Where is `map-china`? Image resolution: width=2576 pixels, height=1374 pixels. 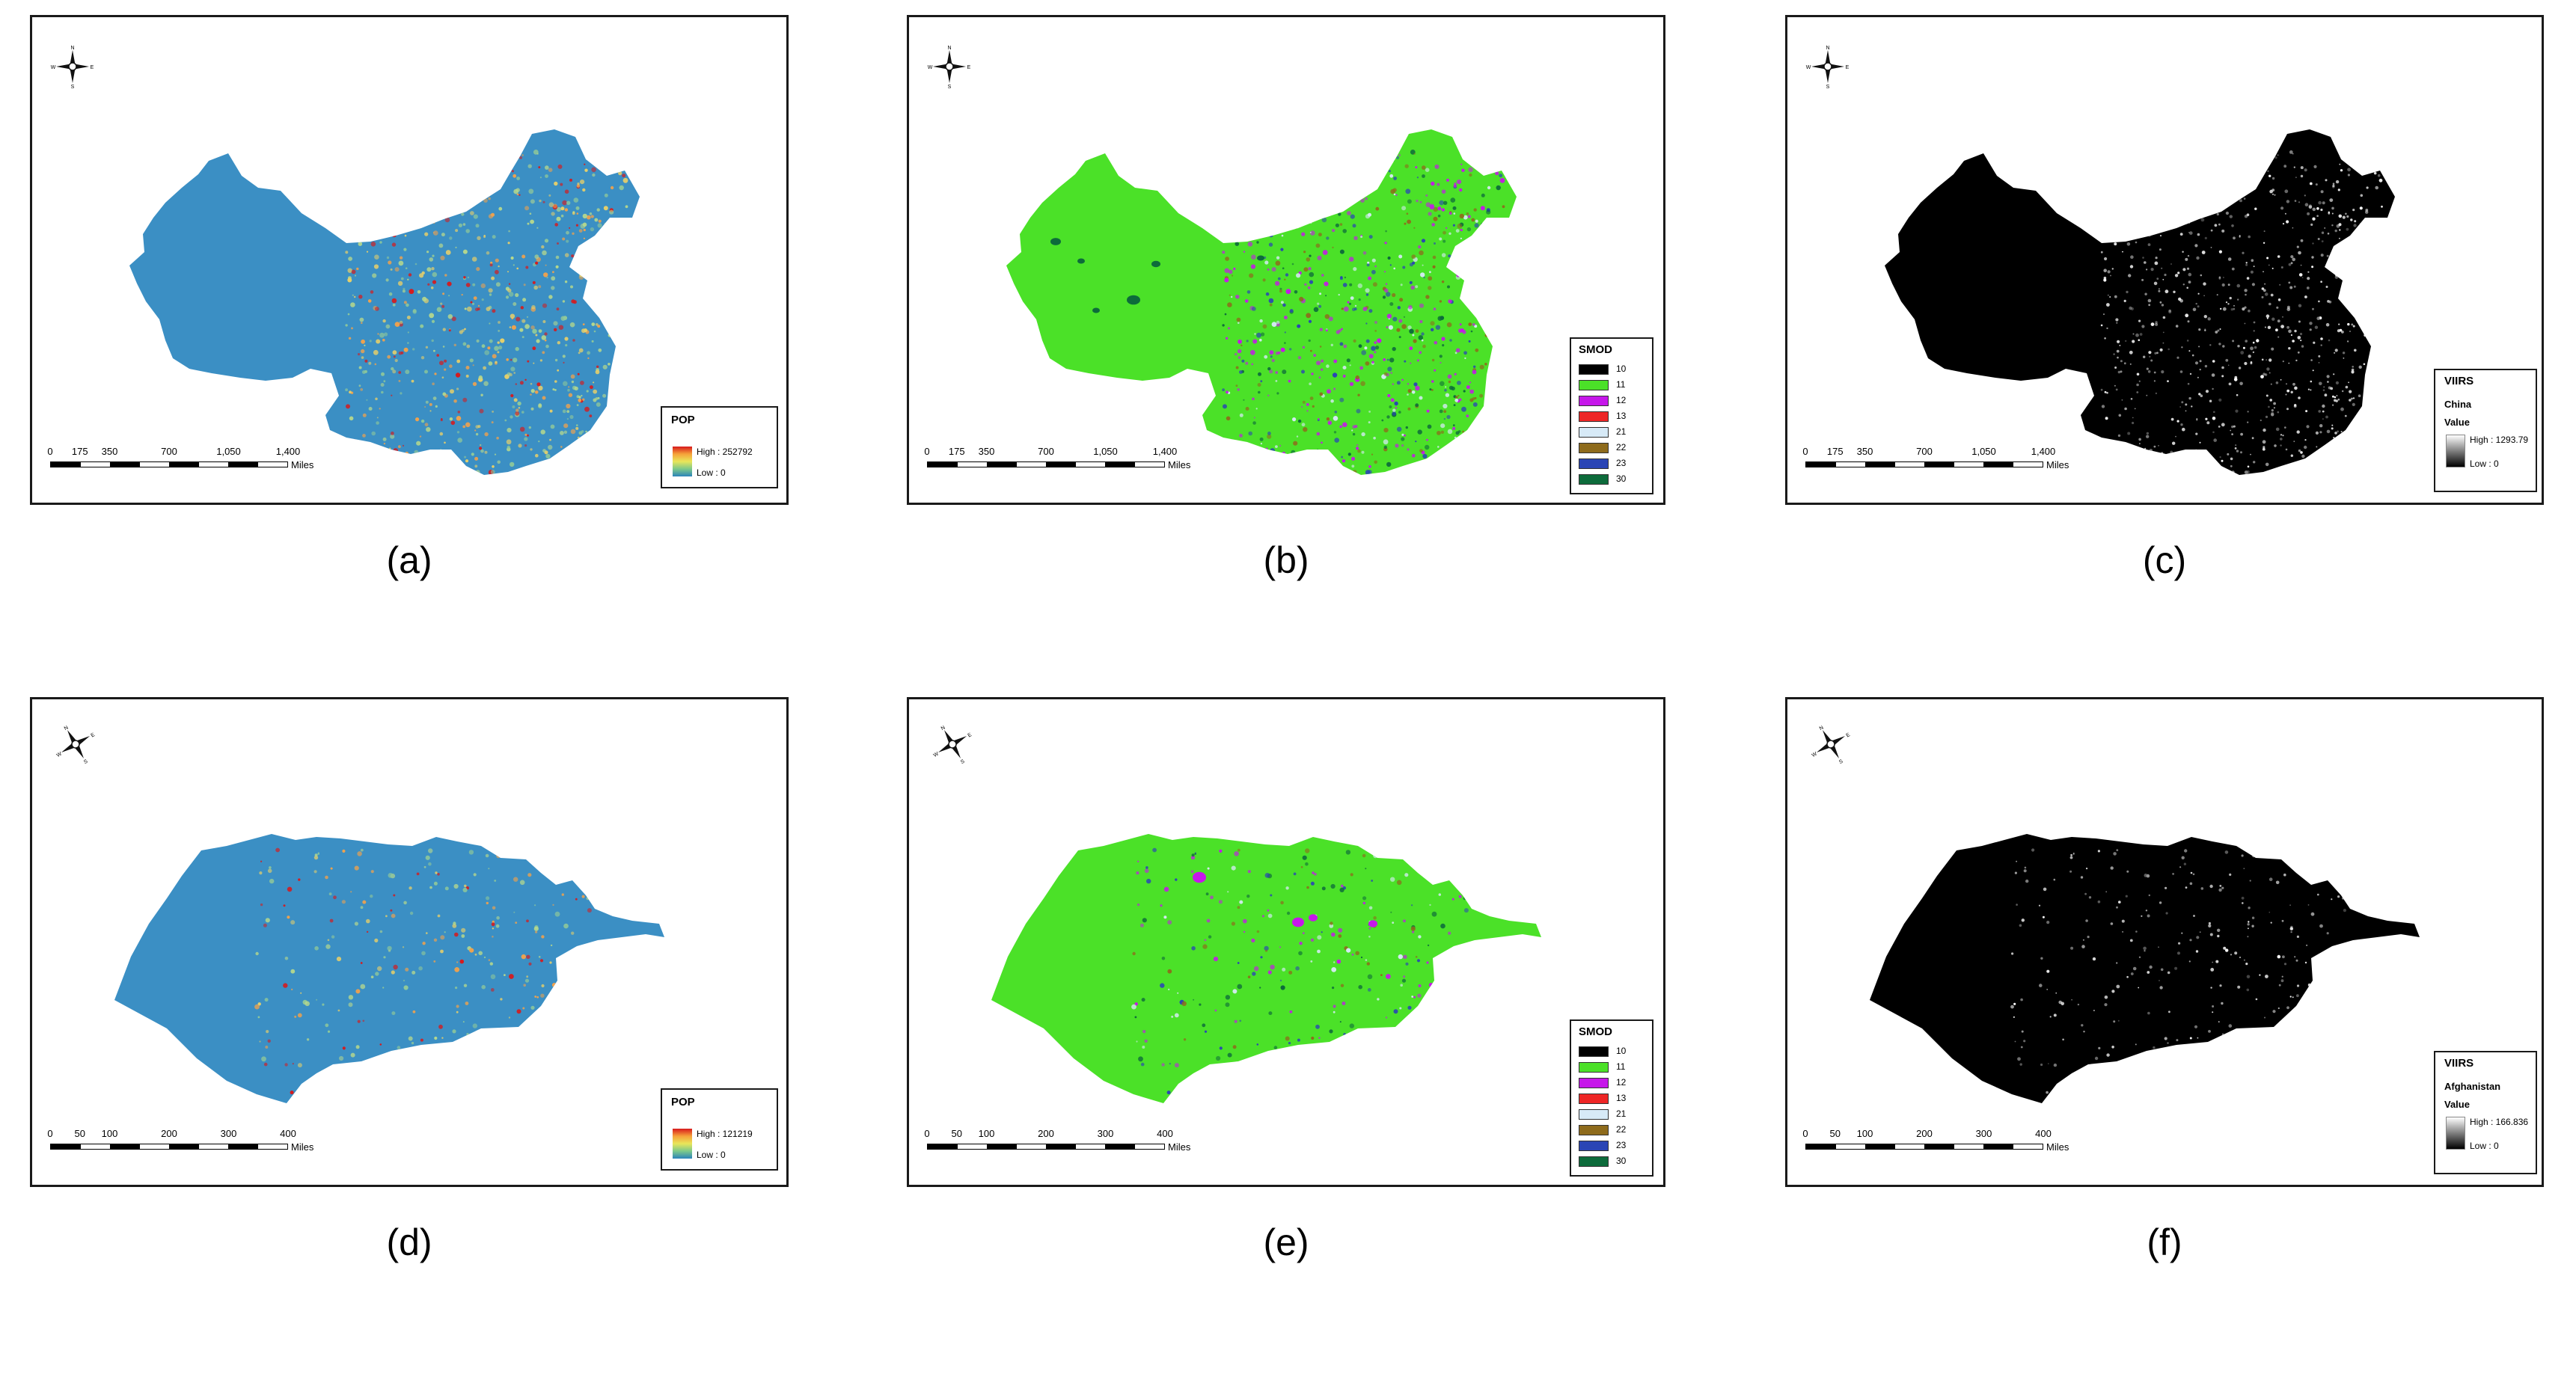
map-china is located at coordinates (2140, 302).